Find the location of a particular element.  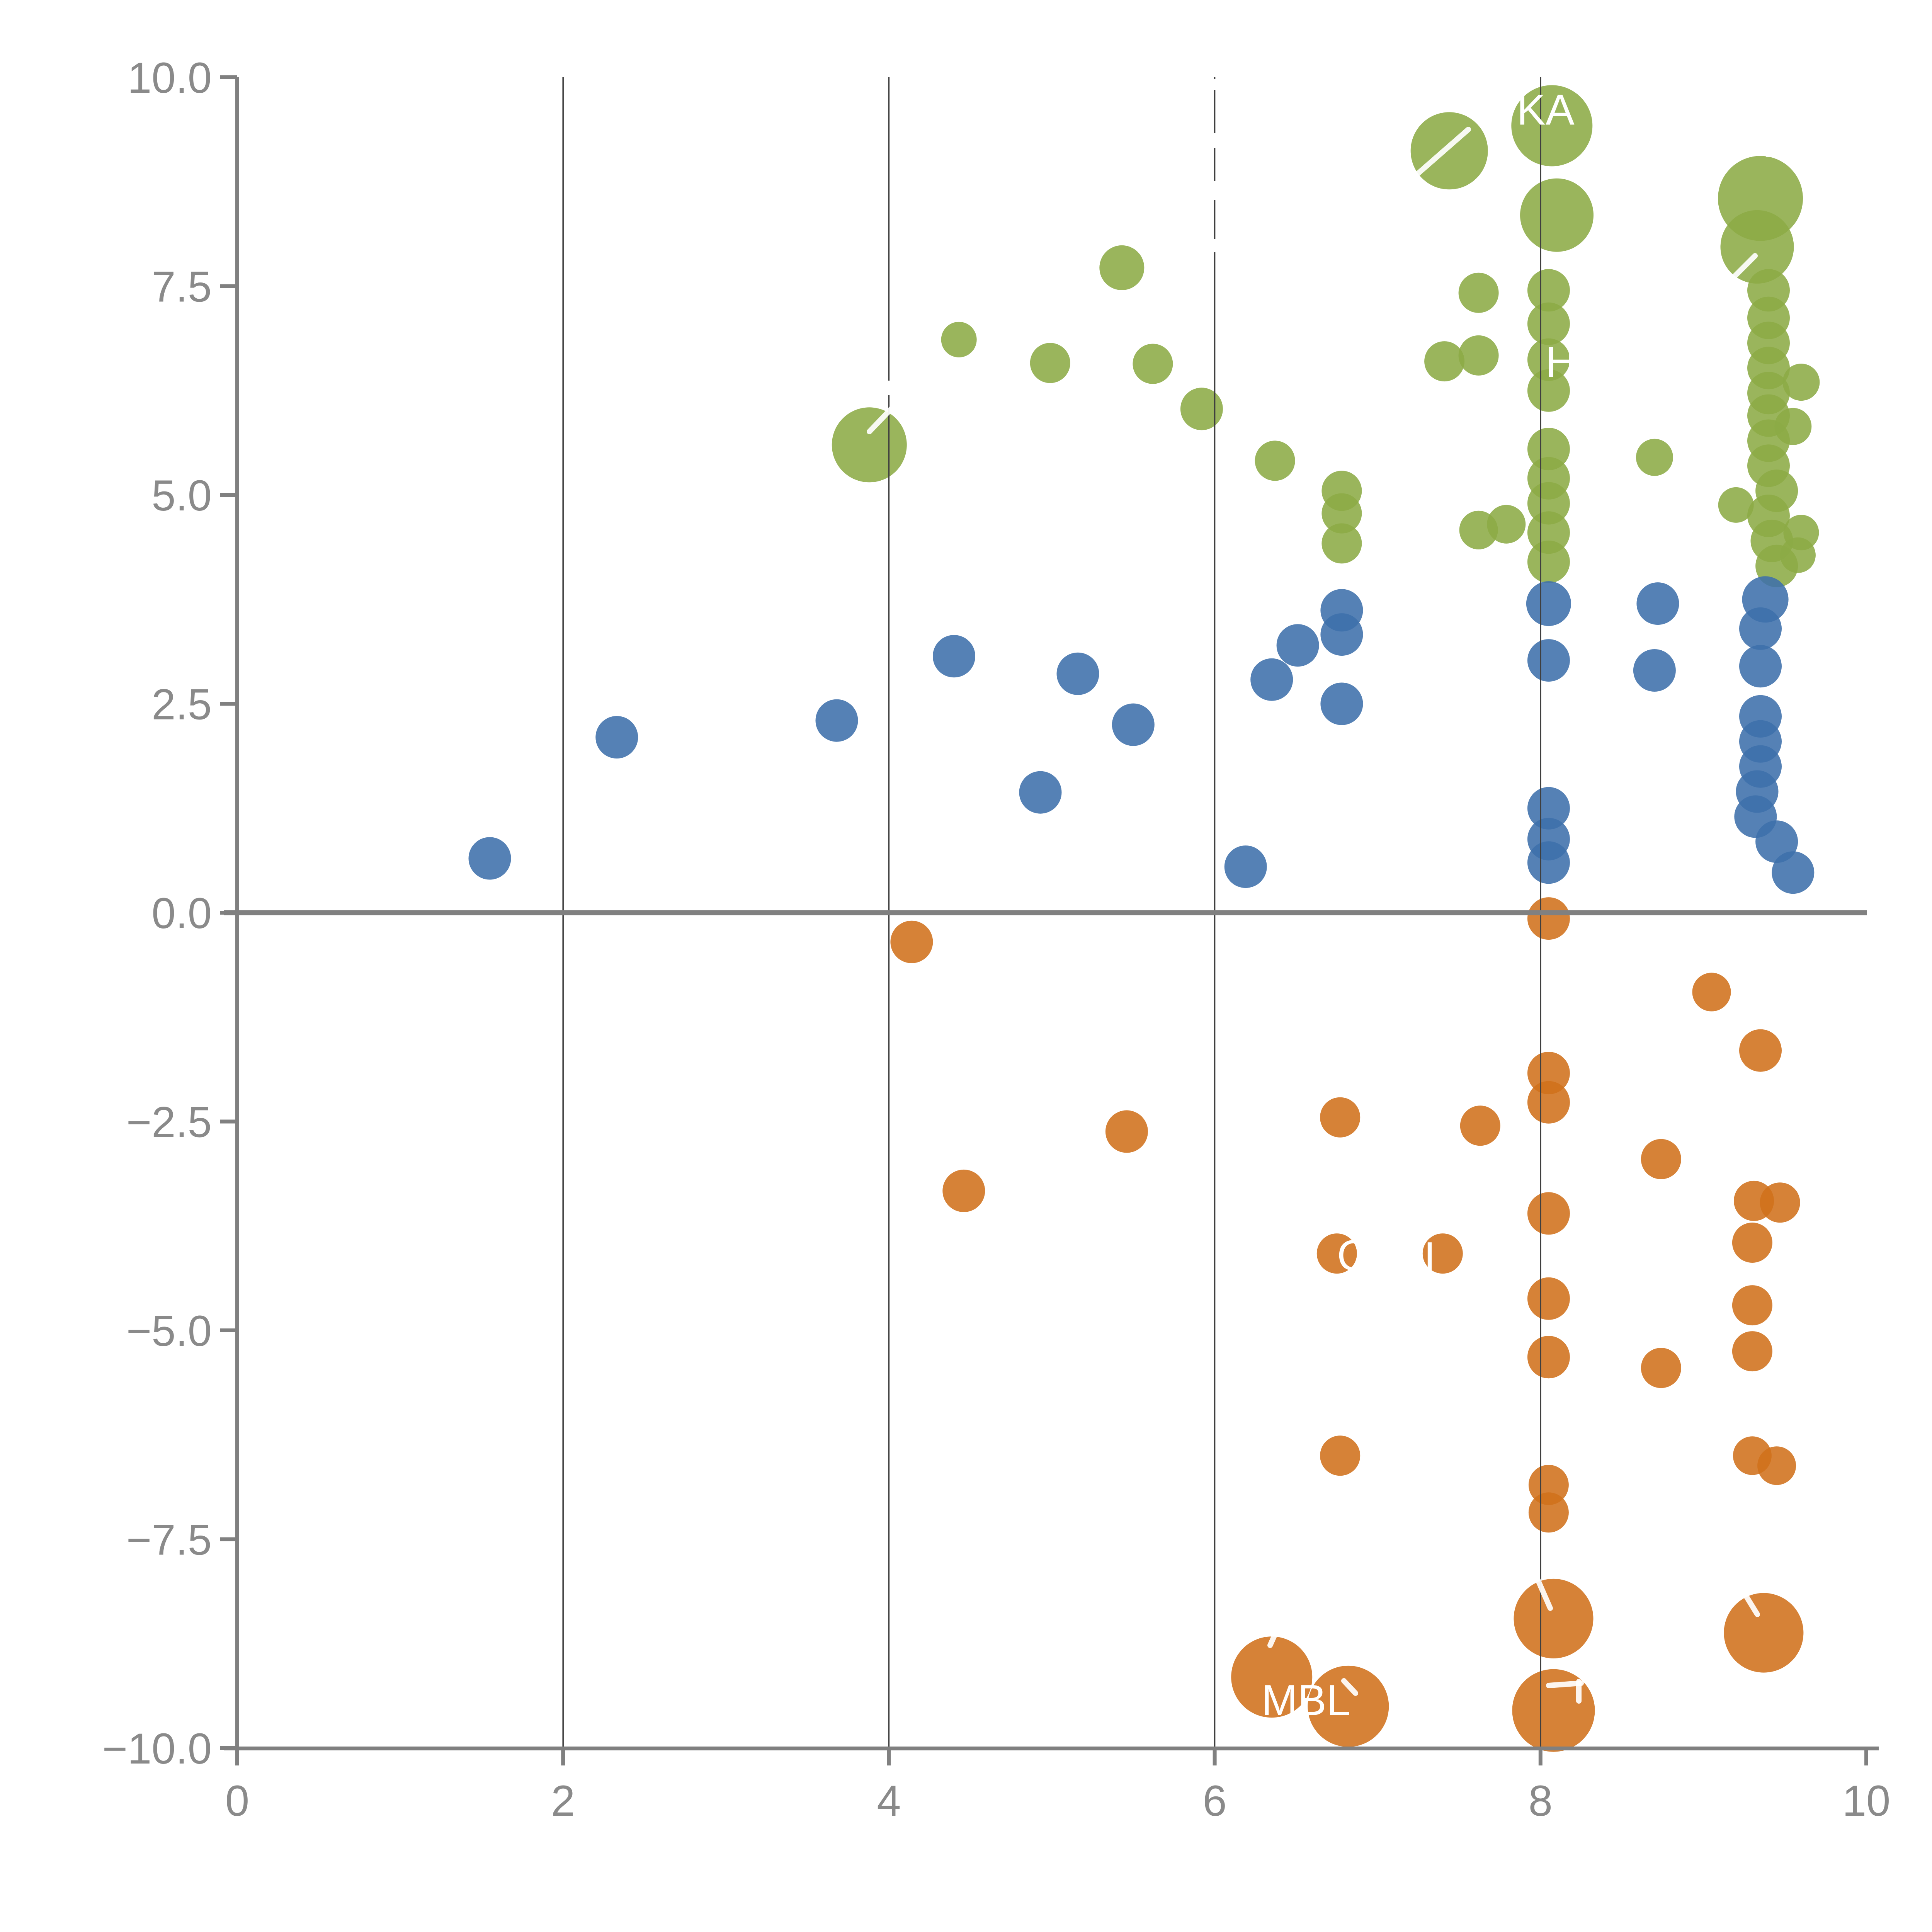

y-tick-label: −10.0 is located at coordinates (157, 1749).